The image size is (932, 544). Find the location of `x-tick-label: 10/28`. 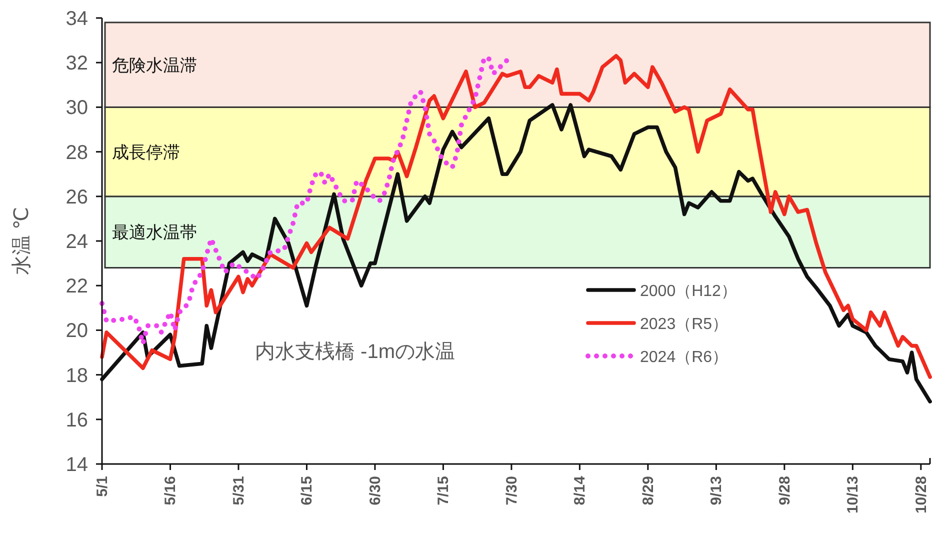

x-tick-label: 10/28 is located at coordinates (921, 495).